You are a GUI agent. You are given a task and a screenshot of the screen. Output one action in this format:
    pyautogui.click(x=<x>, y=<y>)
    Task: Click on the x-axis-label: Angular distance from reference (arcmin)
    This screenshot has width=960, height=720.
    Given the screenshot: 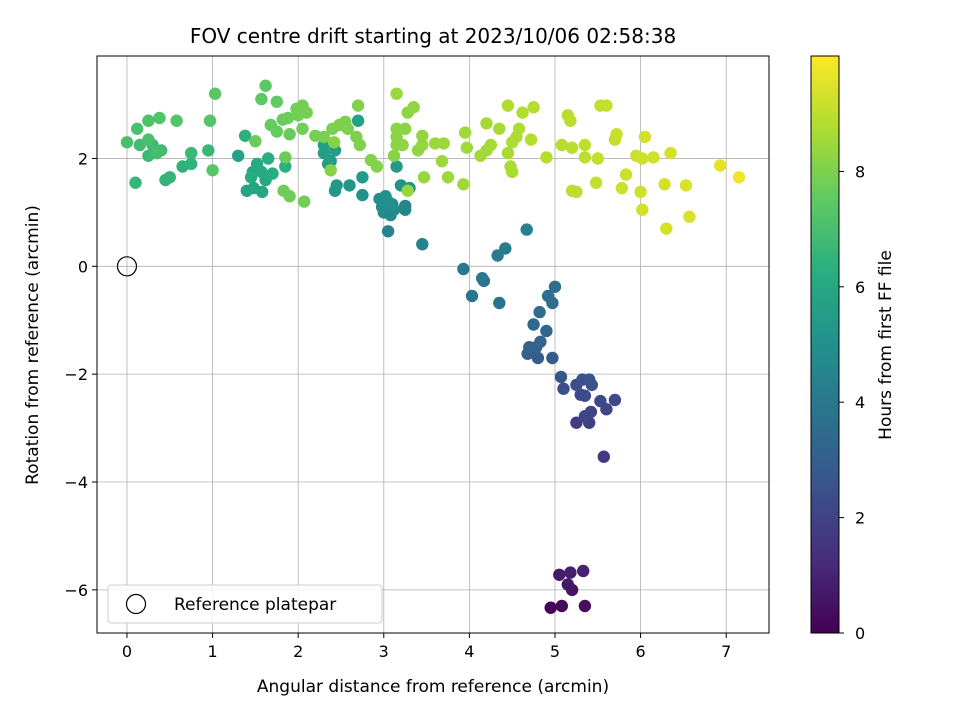 What is the action you would take?
    pyautogui.click(x=433, y=687)
    